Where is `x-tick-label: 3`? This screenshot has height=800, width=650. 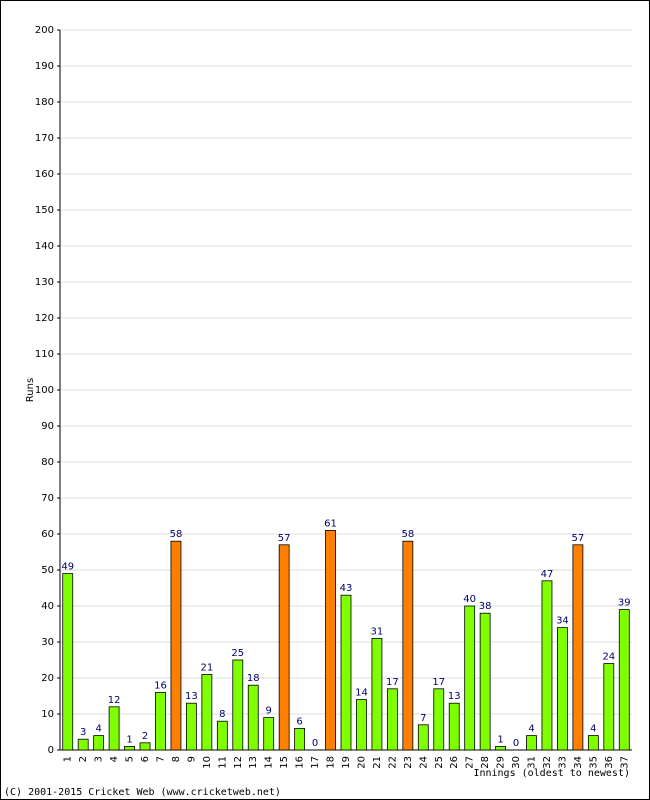
x-tick-label: 3 is located at coordinates (99, 759).